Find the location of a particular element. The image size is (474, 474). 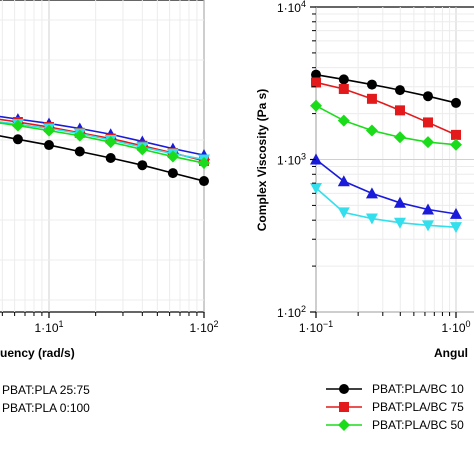

right-y-tick-label: 1·10² is located at coordinates (291, 312).